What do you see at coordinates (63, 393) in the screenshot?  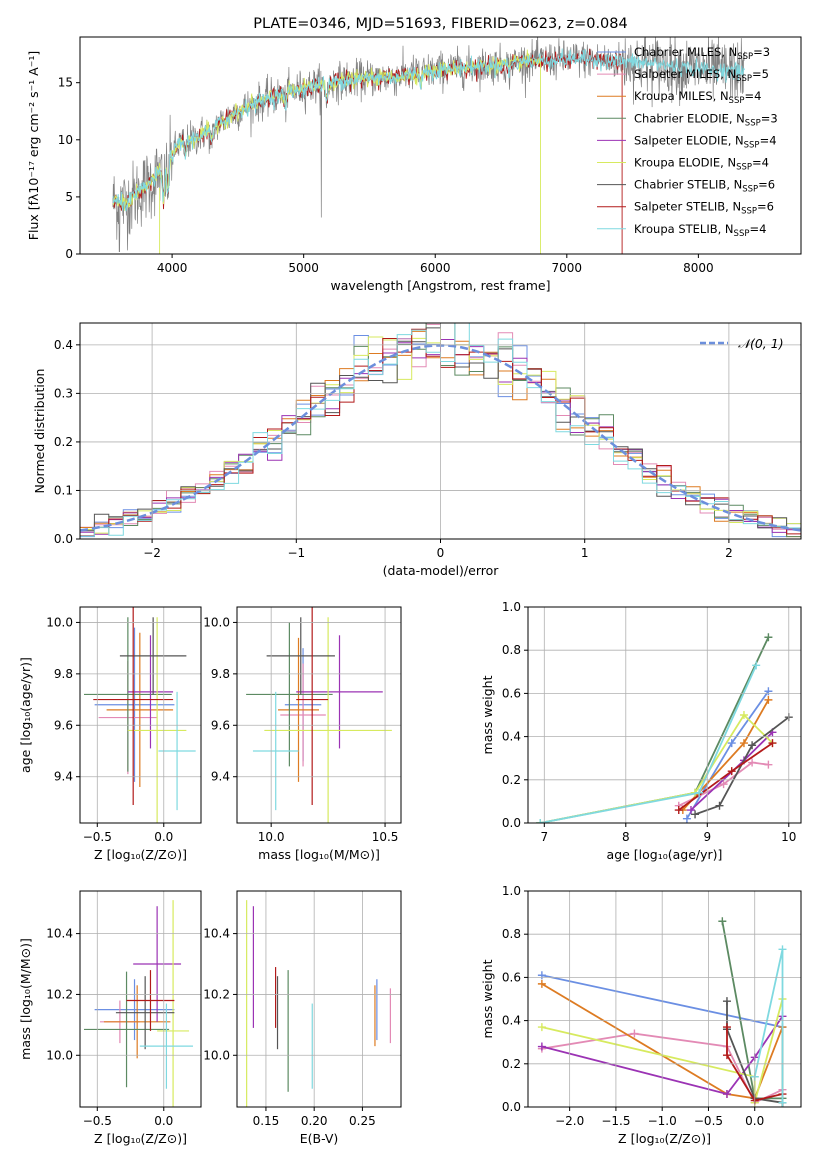 I see `y-tick-label: 0.3` at bounding box center [63, 393].